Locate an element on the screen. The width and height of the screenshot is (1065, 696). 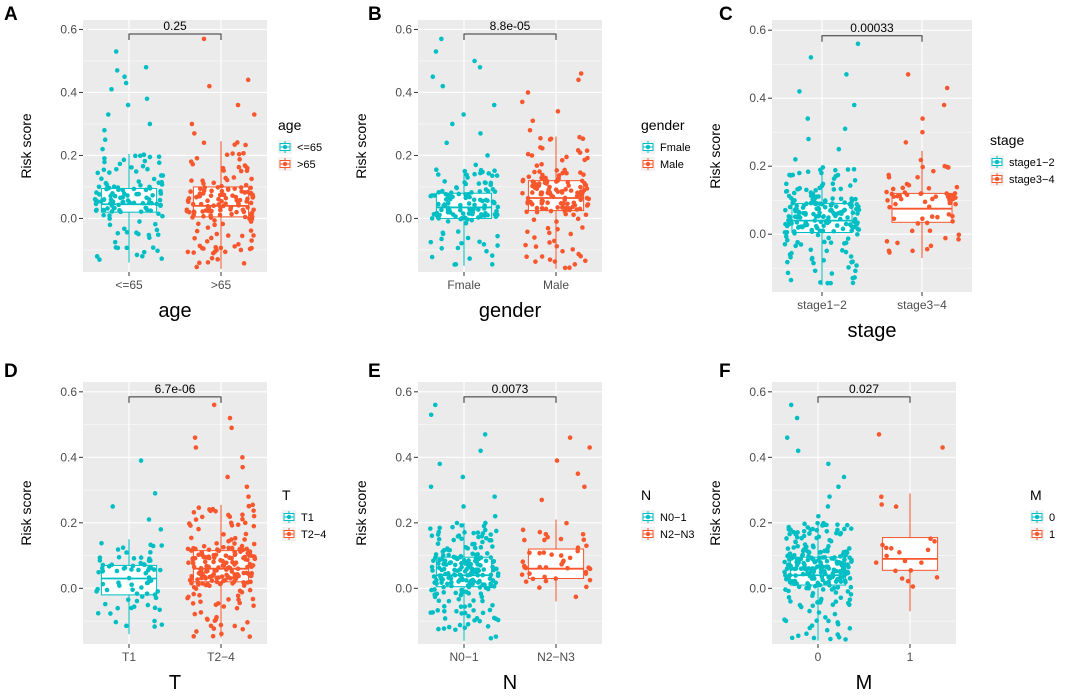
y-tick-label: 0.2 is located at coordinates (68, 523).